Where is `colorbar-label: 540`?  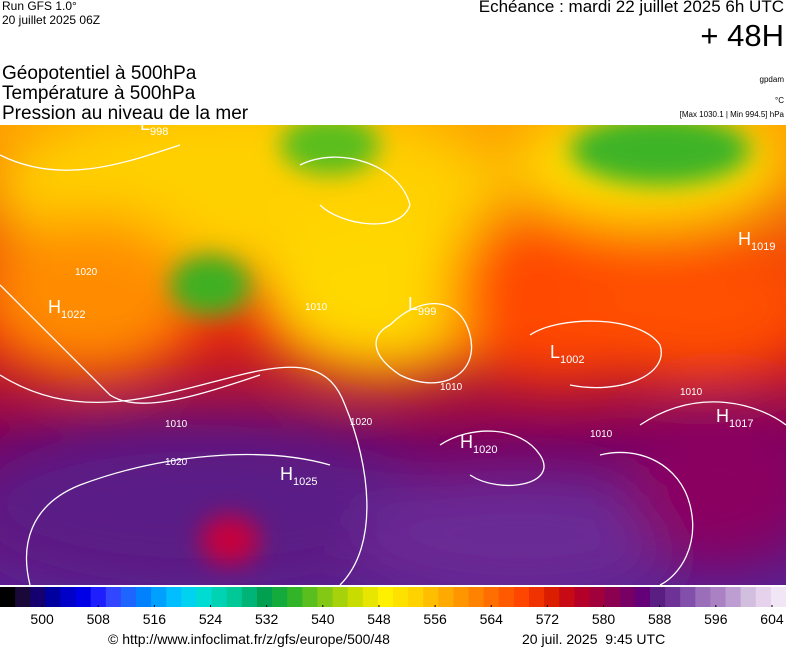 colorbar-label: 540 is located at coordinates (323, 619).